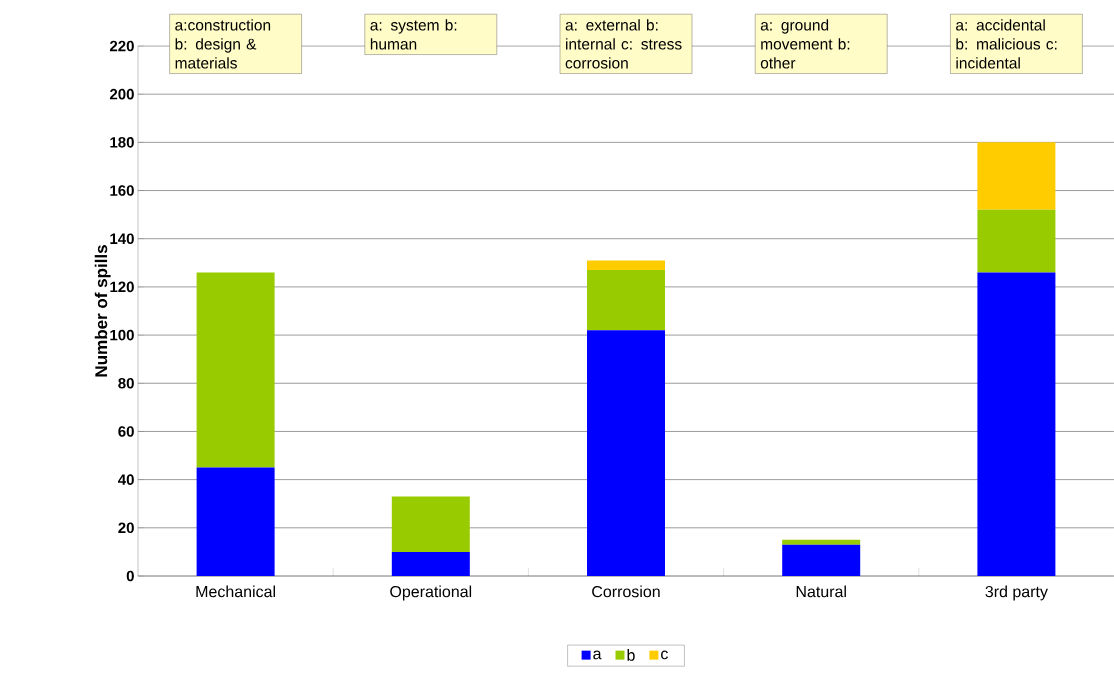 The image size is (1114, 696). Describe the element at coordinates (1006, 44) in the screenshot. I see `annotation: a: accidental b: malicious c: incidental` at that location.